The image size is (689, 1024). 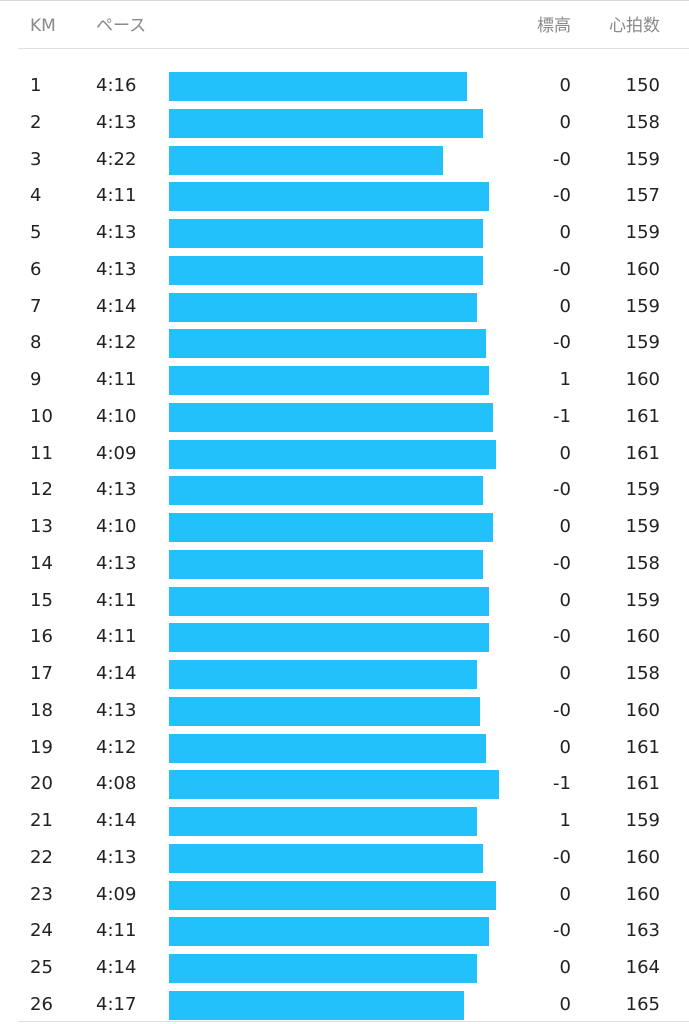 I want to click on split-heart-rate: 157, so click(x=642, y=196).